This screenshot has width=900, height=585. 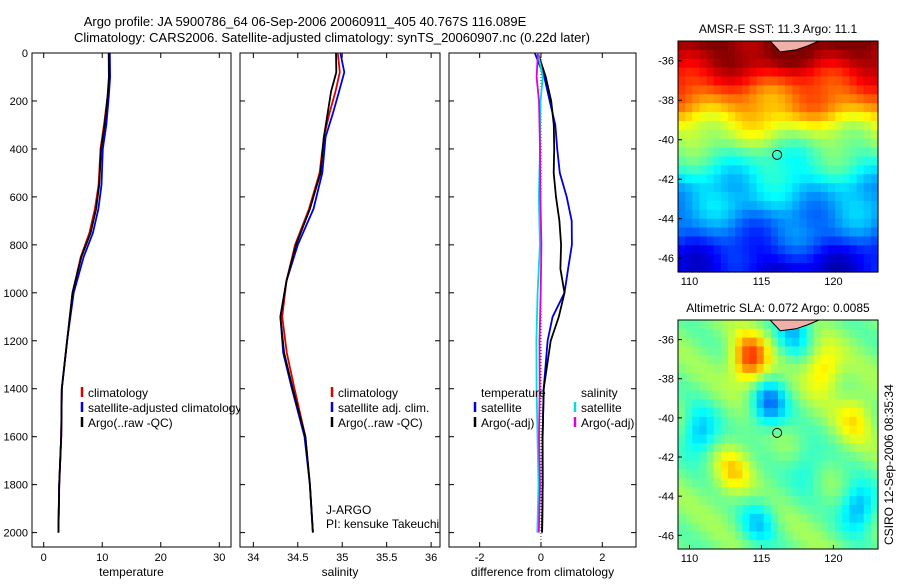 I want to click on temperature-legend-entry: satellite-adjusted climatology, so click(x=164, y=408).